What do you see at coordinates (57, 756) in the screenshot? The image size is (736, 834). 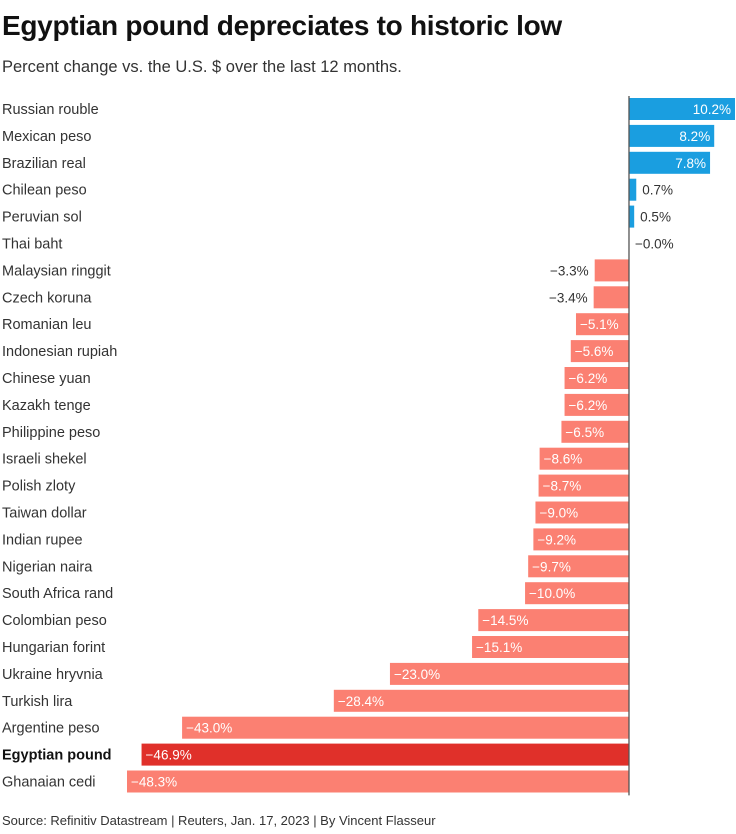 I see `category-label-egyptian-pound: Egyptian pound` at bounding box center [57, 756].